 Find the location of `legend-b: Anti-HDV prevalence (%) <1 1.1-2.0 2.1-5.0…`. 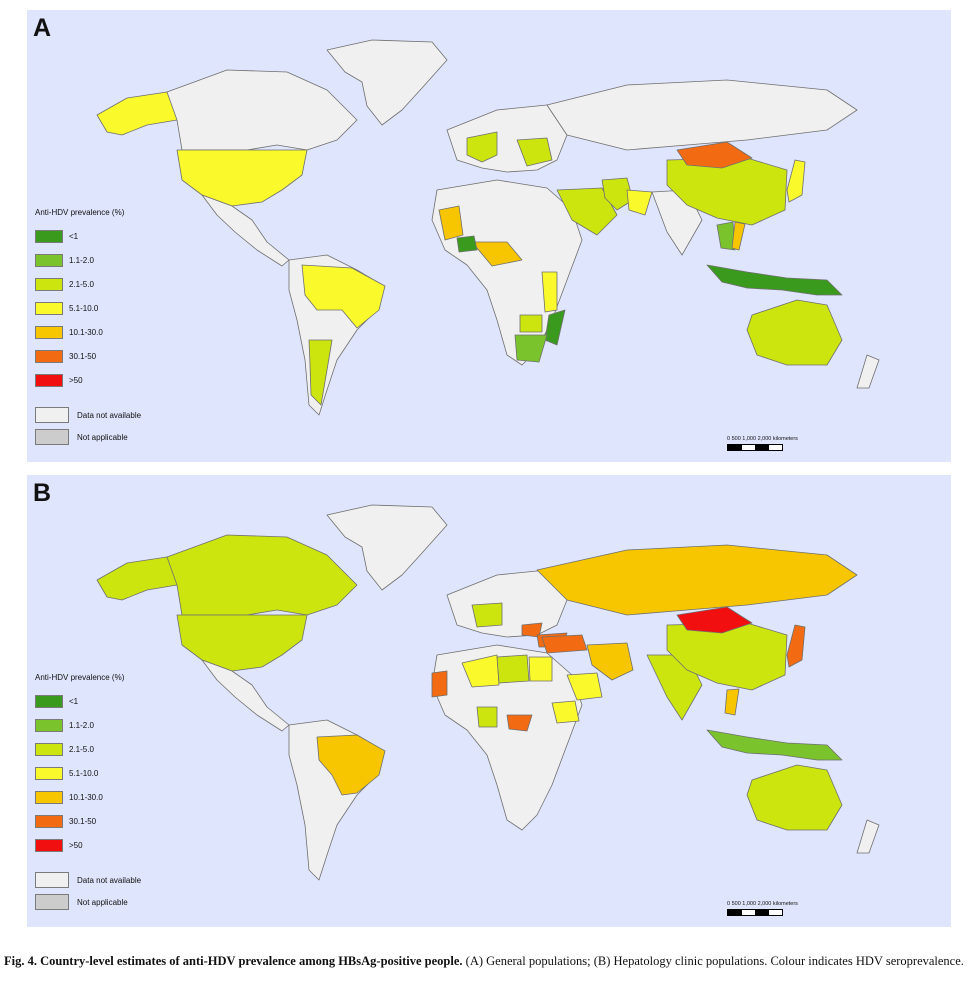

legend-b: Anti-HDV prevalence (%) <1 1.1-2.0 2.1-5.0… is located at coordinates (120, 793).